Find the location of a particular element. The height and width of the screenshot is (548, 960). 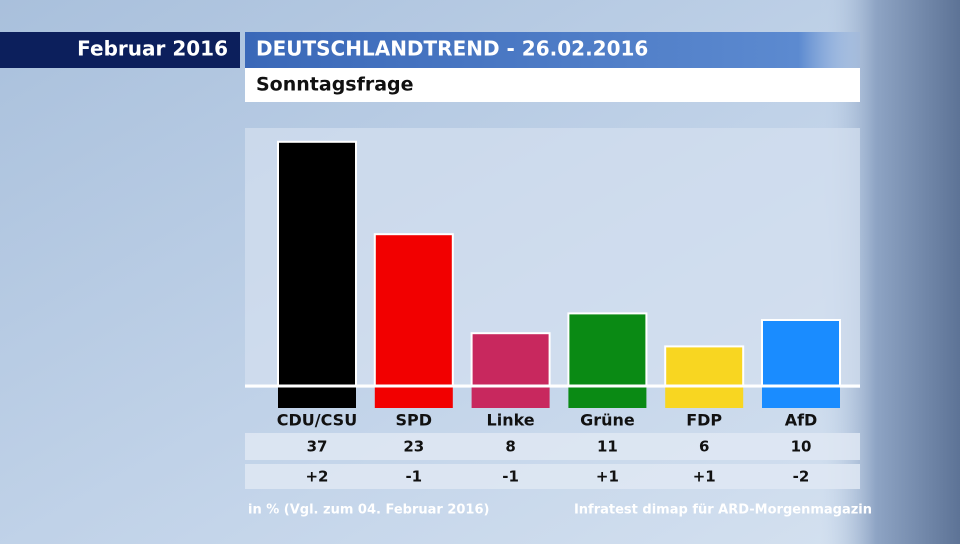

value-label: 23 is located at coordinates (413, 447).